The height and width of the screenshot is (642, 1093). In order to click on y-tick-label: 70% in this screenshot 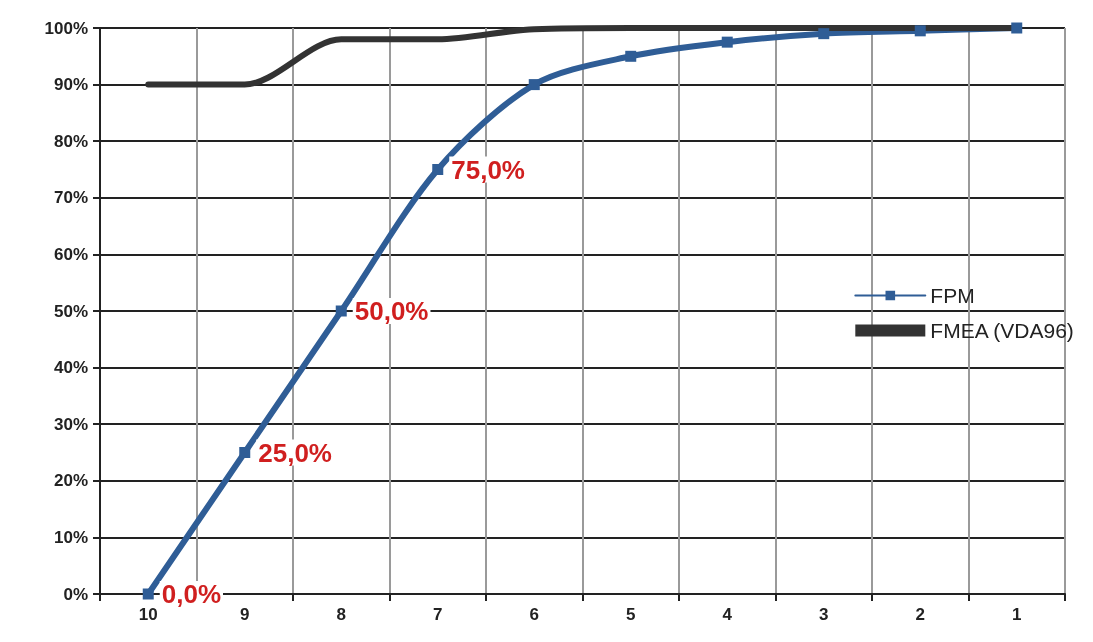, I will do `click(70, 198)`.